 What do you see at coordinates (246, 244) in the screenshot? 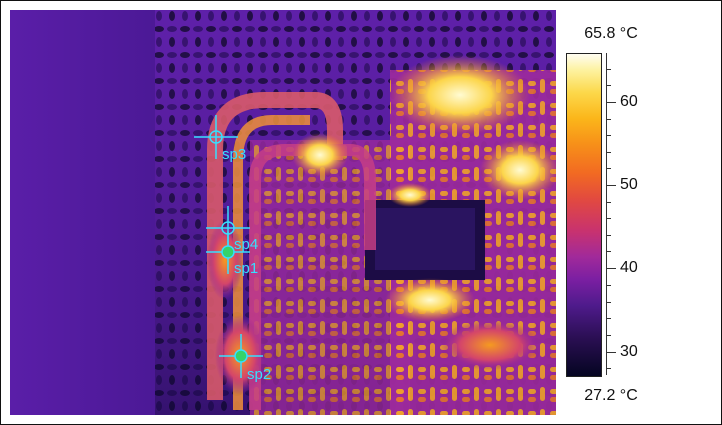
I see `spot-label-sp4: sp4` at bounding box center [246, 244].